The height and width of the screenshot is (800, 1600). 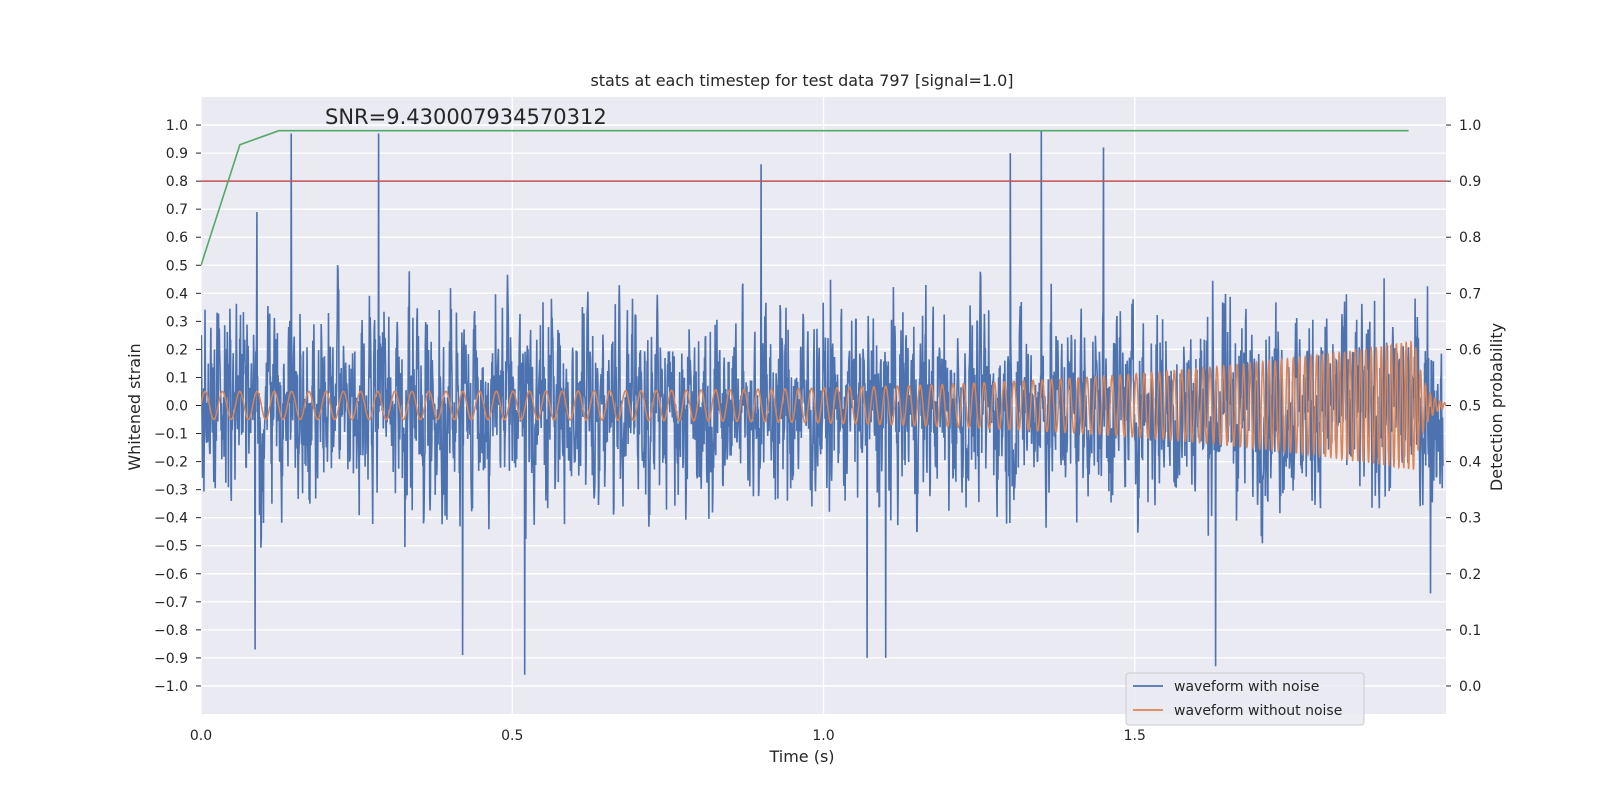 I want to click on y2-tick-label: 0.9, so click(x=1470, y=182).